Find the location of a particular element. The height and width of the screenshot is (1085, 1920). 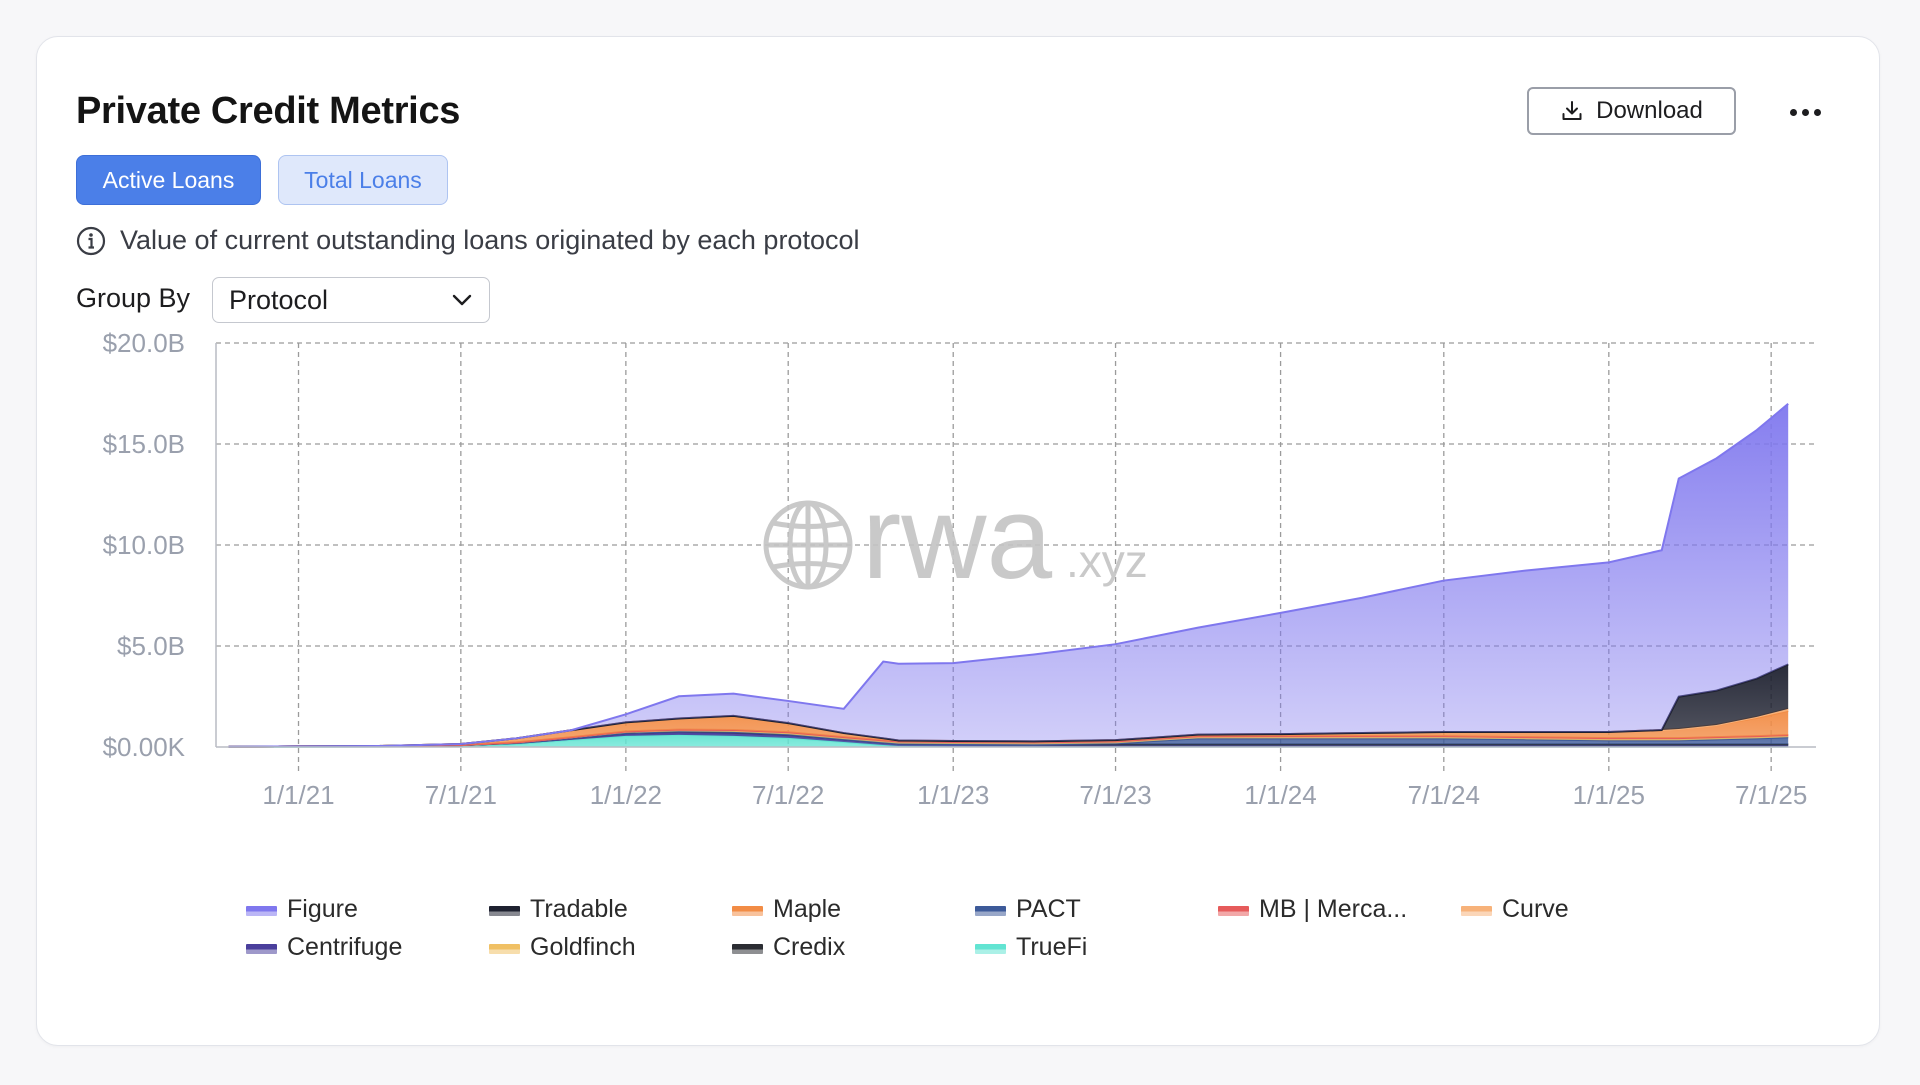

x-tick-label: 7/1/22 is located at coordinates (788, 795).